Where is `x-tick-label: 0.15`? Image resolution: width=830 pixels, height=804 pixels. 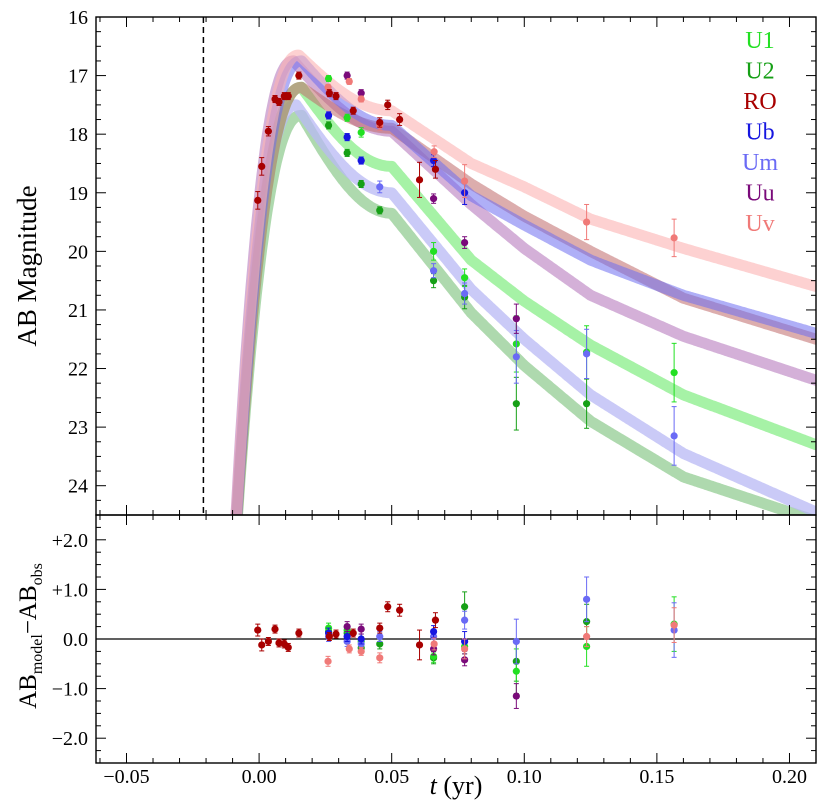
x-tick-label: 0.15 is located at coordinates (656, 777).